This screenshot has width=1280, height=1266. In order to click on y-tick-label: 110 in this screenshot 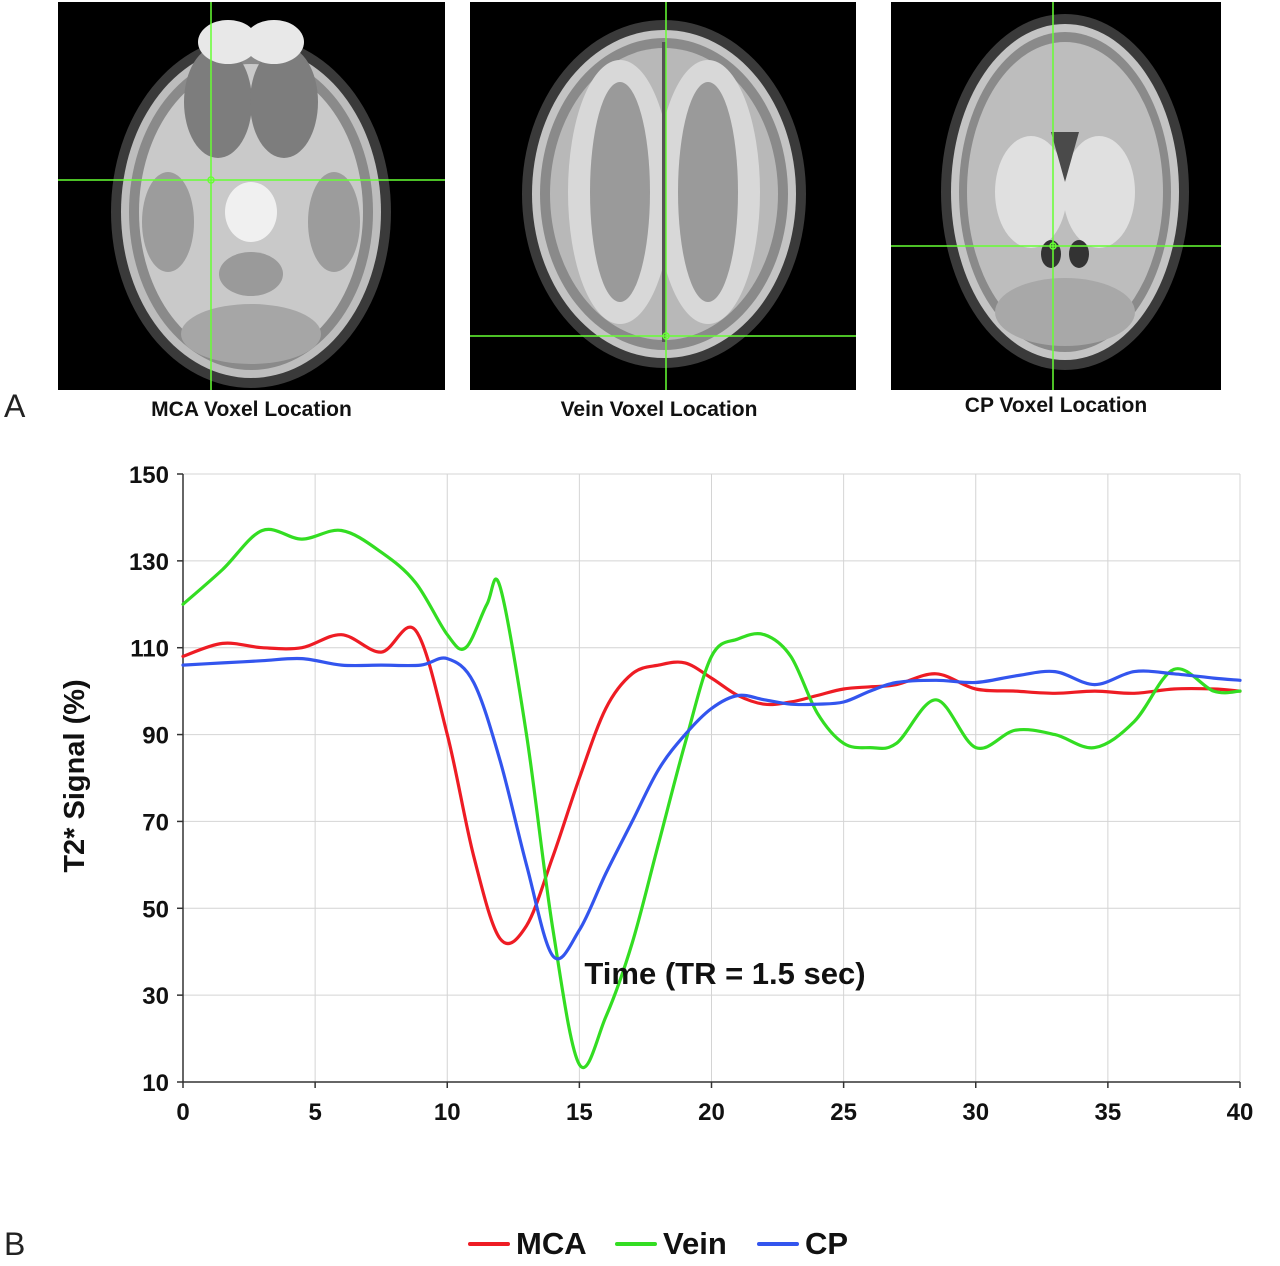, I will do `click(149, 649)`.